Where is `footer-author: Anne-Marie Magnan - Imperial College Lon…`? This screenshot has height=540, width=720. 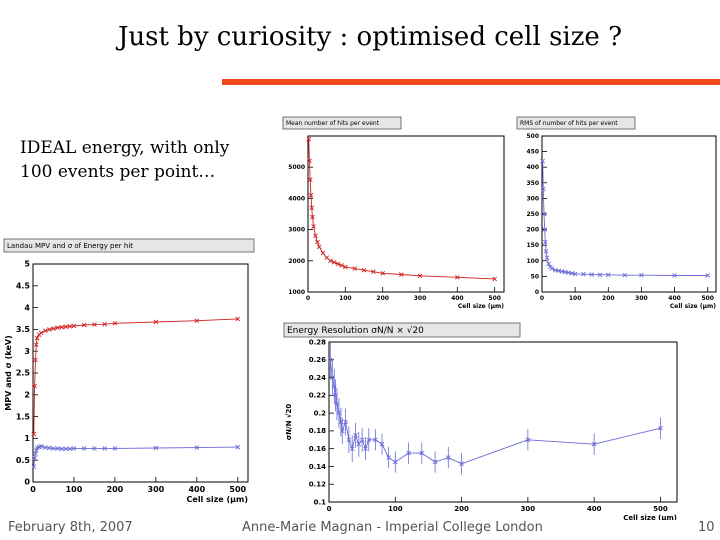 footer-author: Anne-Marie Magnan - Imperial College Lon… is located at coordinates (392, 527).